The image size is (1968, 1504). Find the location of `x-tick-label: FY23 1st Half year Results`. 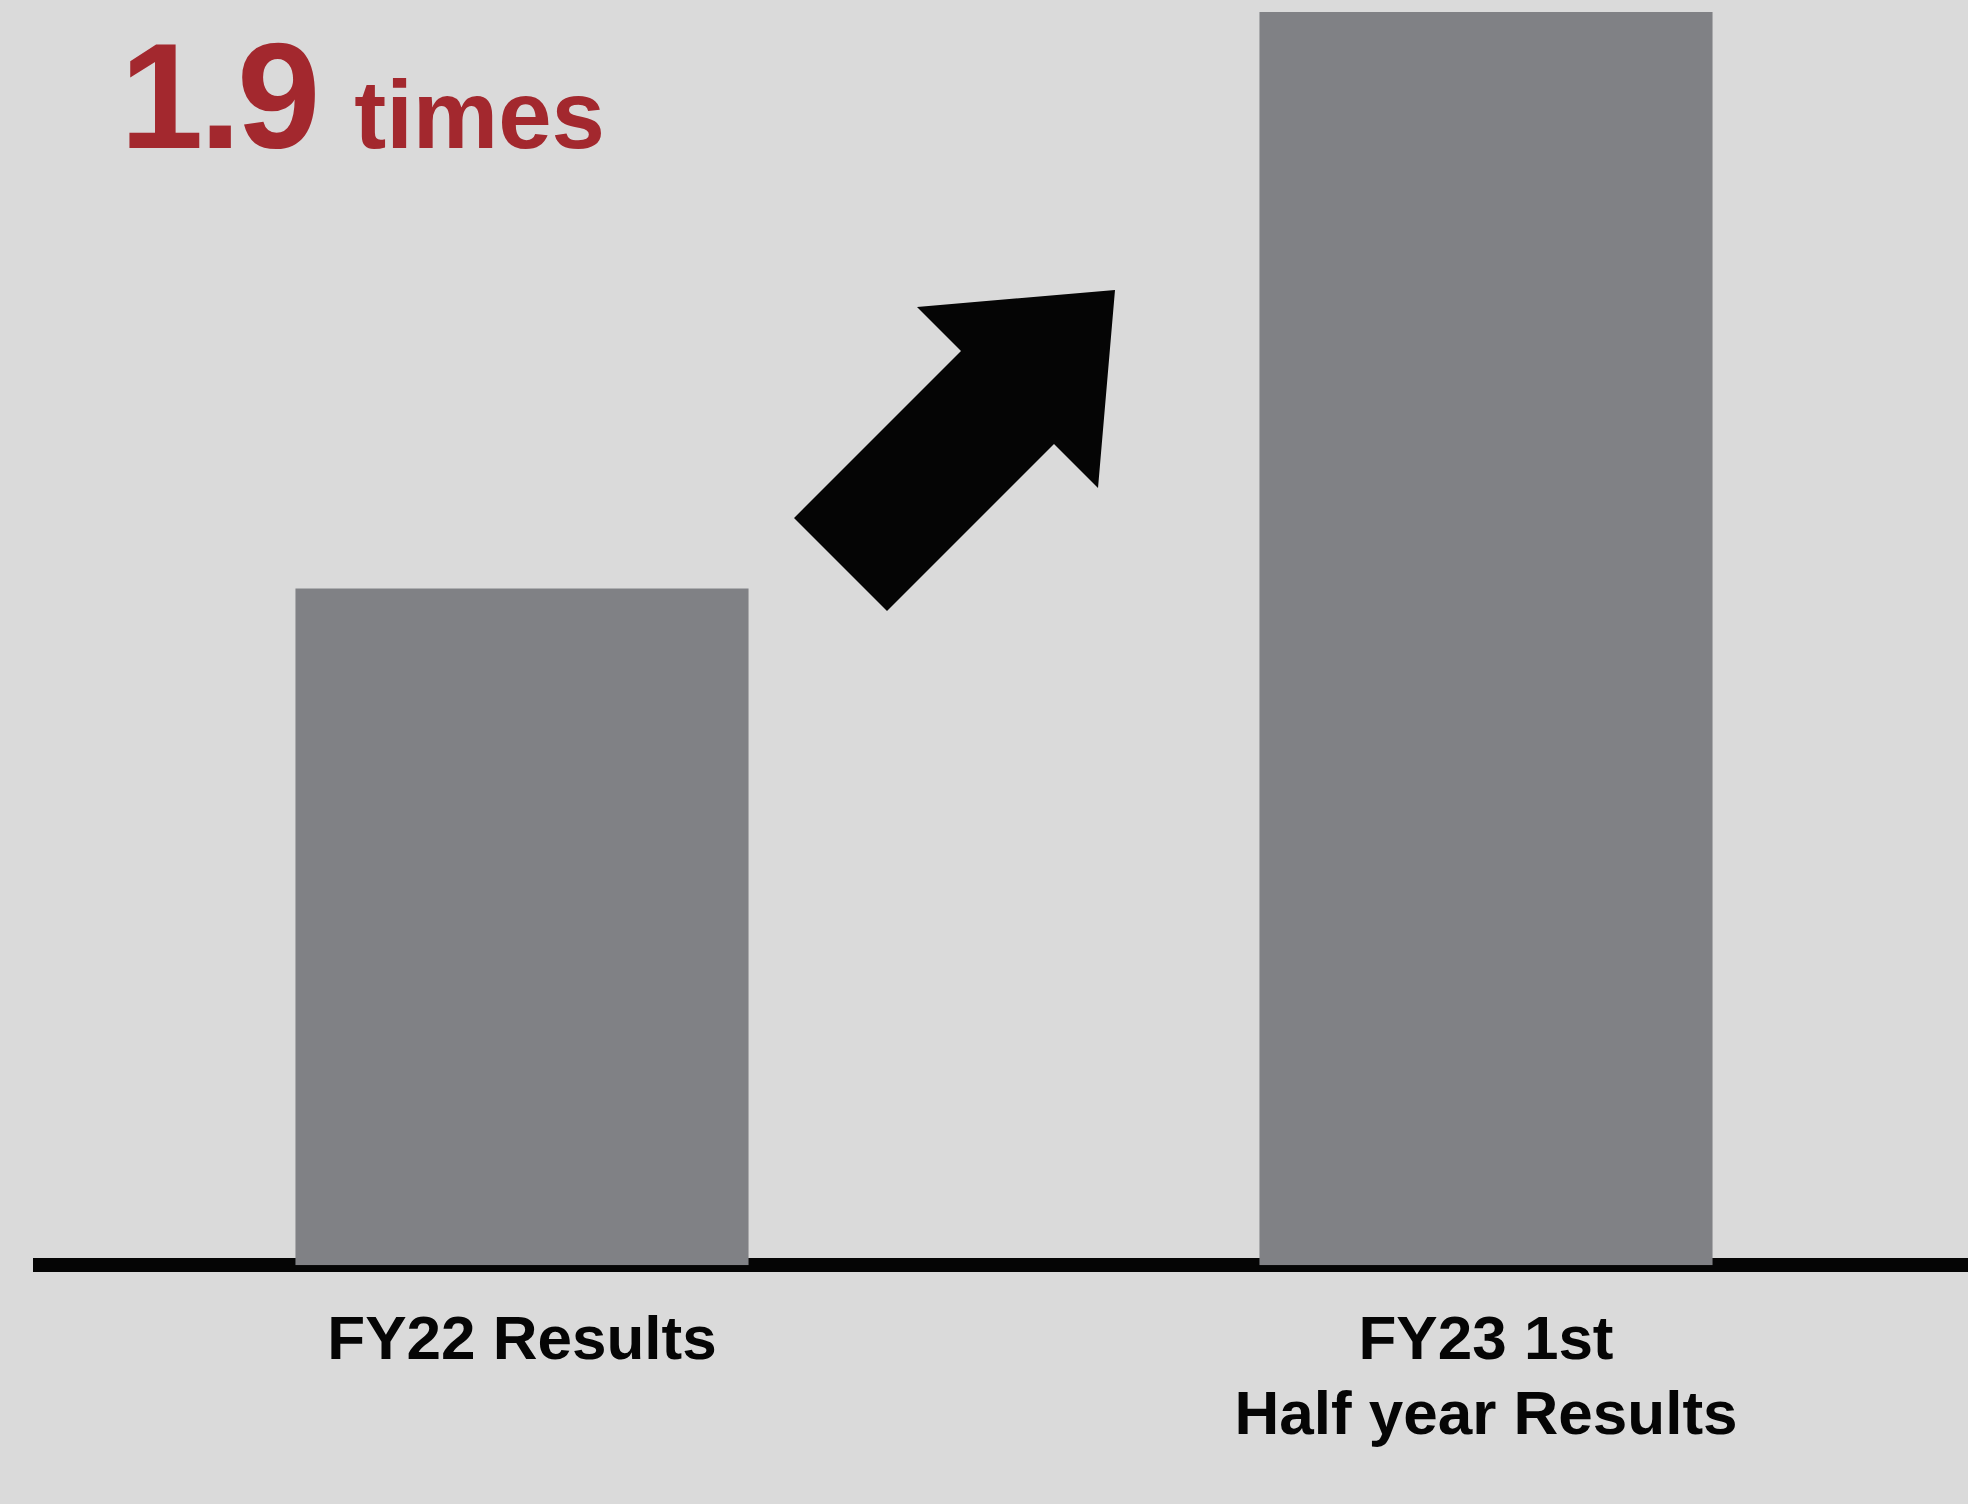

x-tick-label: FY23 1st Half year Results is located at coordinates (1486, 1375).